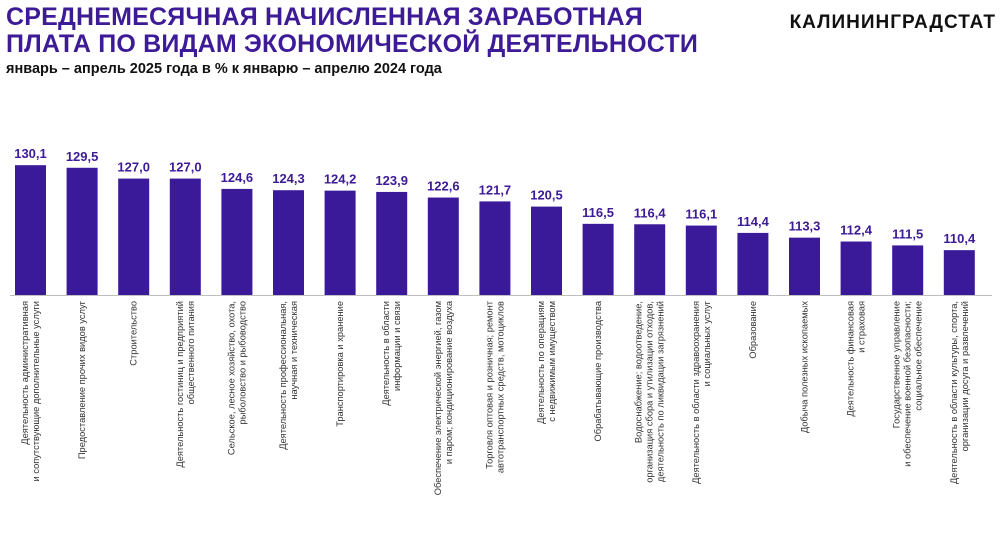  Describe the element at coordinates (30, 153) in the screenshot. I see `bar-value-label: 130,1` at that location.